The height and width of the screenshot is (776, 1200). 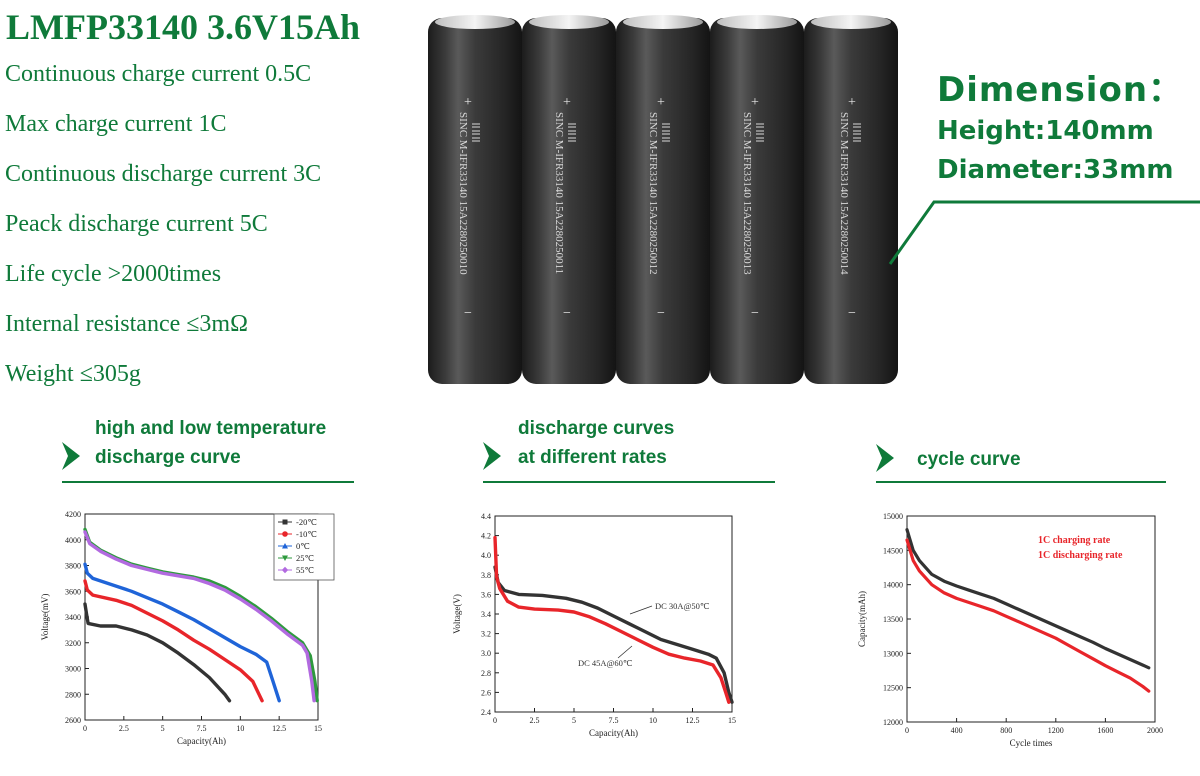 What do you see at coordinates (305, 558) in the screenshot?
I see `legend-label: 25℃` at bounding box center [305, 558].